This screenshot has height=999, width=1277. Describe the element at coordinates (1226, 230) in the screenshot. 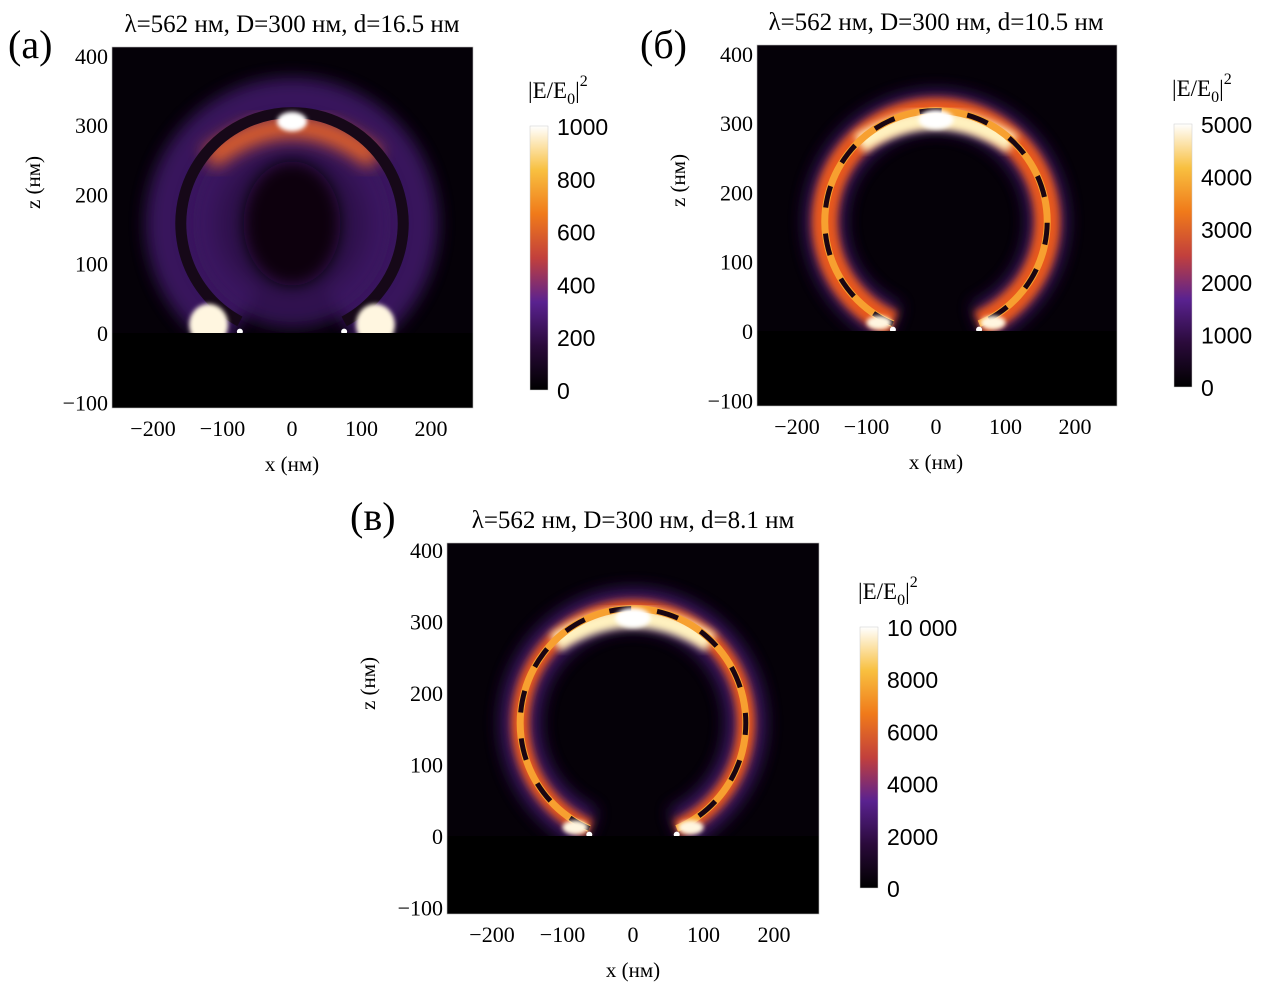

I see `colorbar-tick-label: 3000` at that location.